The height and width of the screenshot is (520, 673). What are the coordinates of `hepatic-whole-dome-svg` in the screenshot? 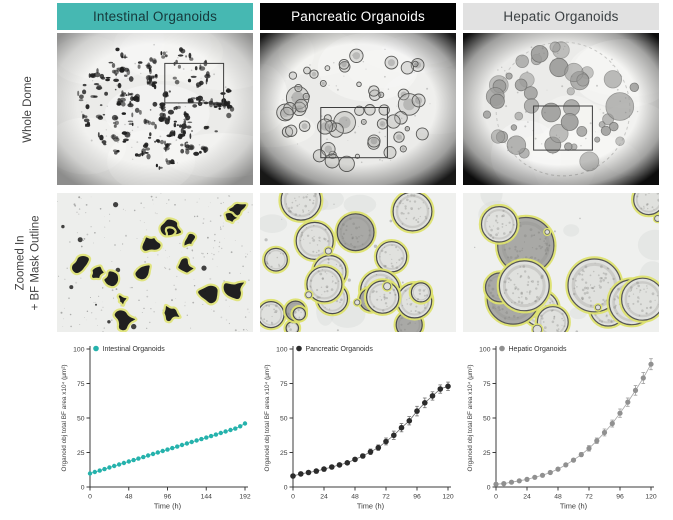 It's located at (561, 109).